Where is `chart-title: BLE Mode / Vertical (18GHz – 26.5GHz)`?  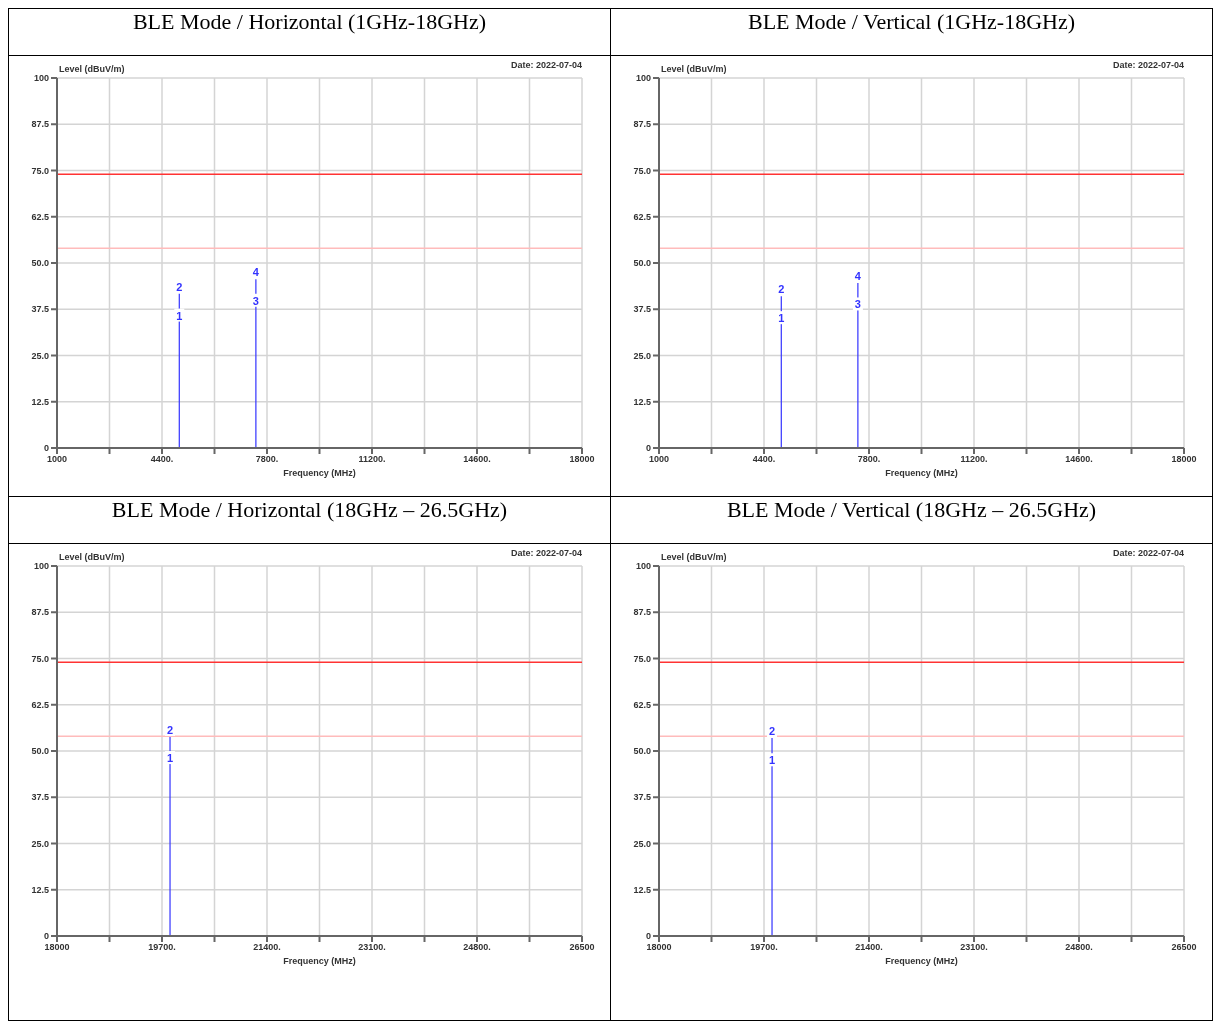 chart-title: BLE Mode / Vertical (18GHz – 26.5GHz) is located at coordinates (911, 520).